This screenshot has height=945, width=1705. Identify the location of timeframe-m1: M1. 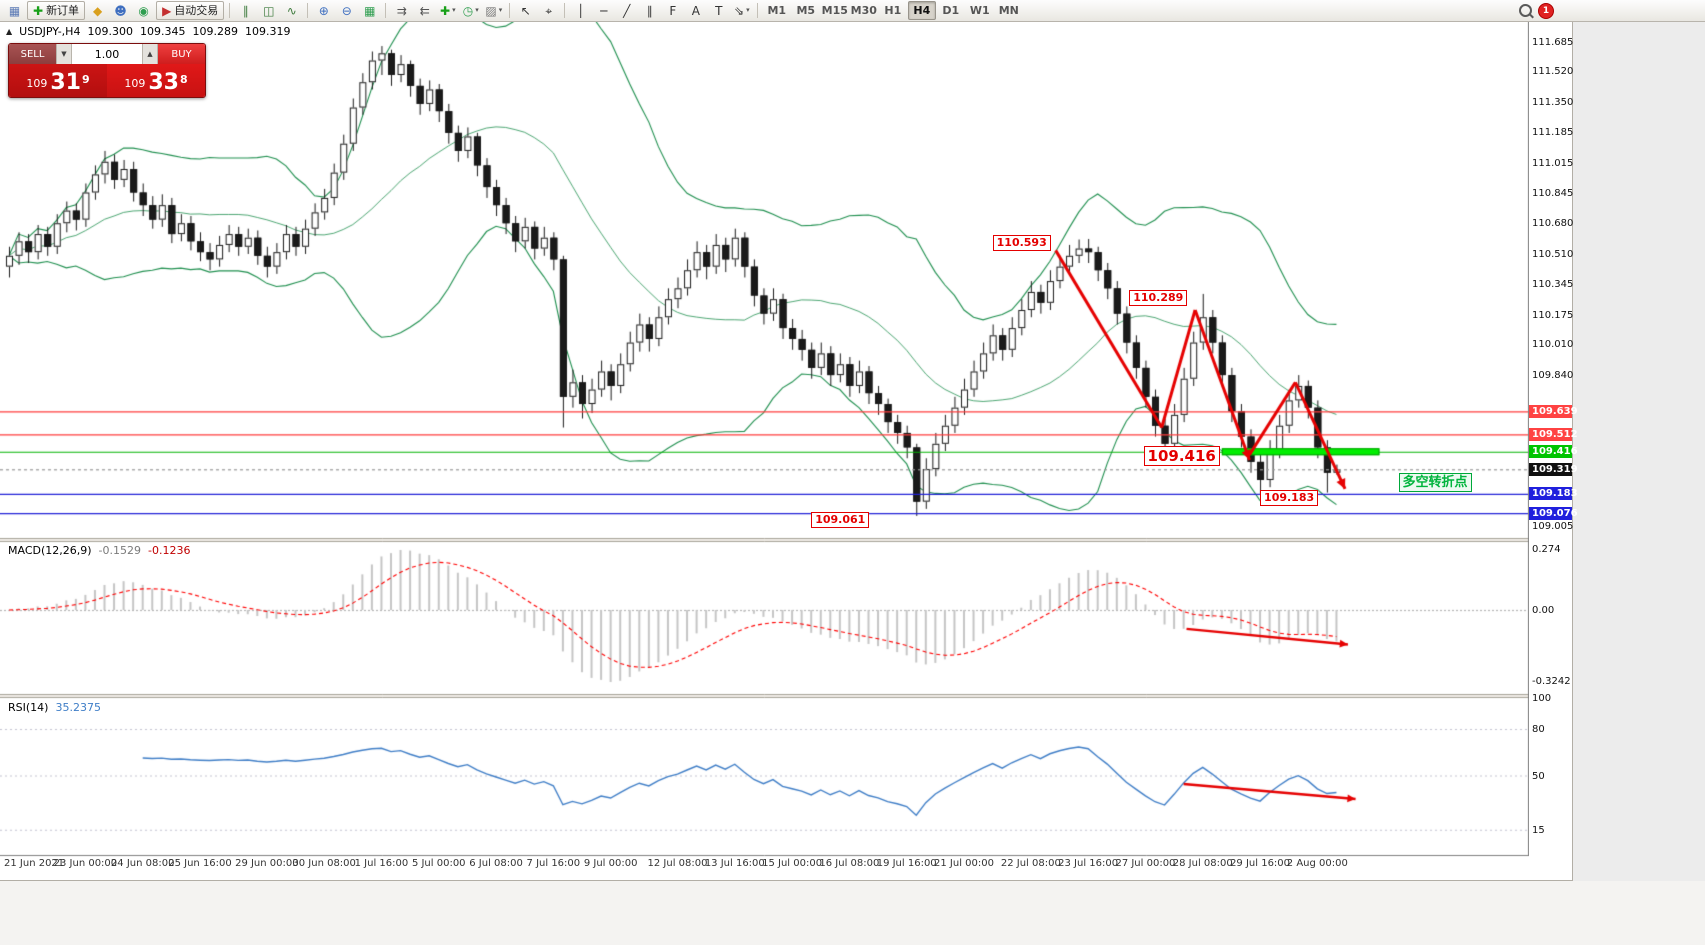
(777, 10).